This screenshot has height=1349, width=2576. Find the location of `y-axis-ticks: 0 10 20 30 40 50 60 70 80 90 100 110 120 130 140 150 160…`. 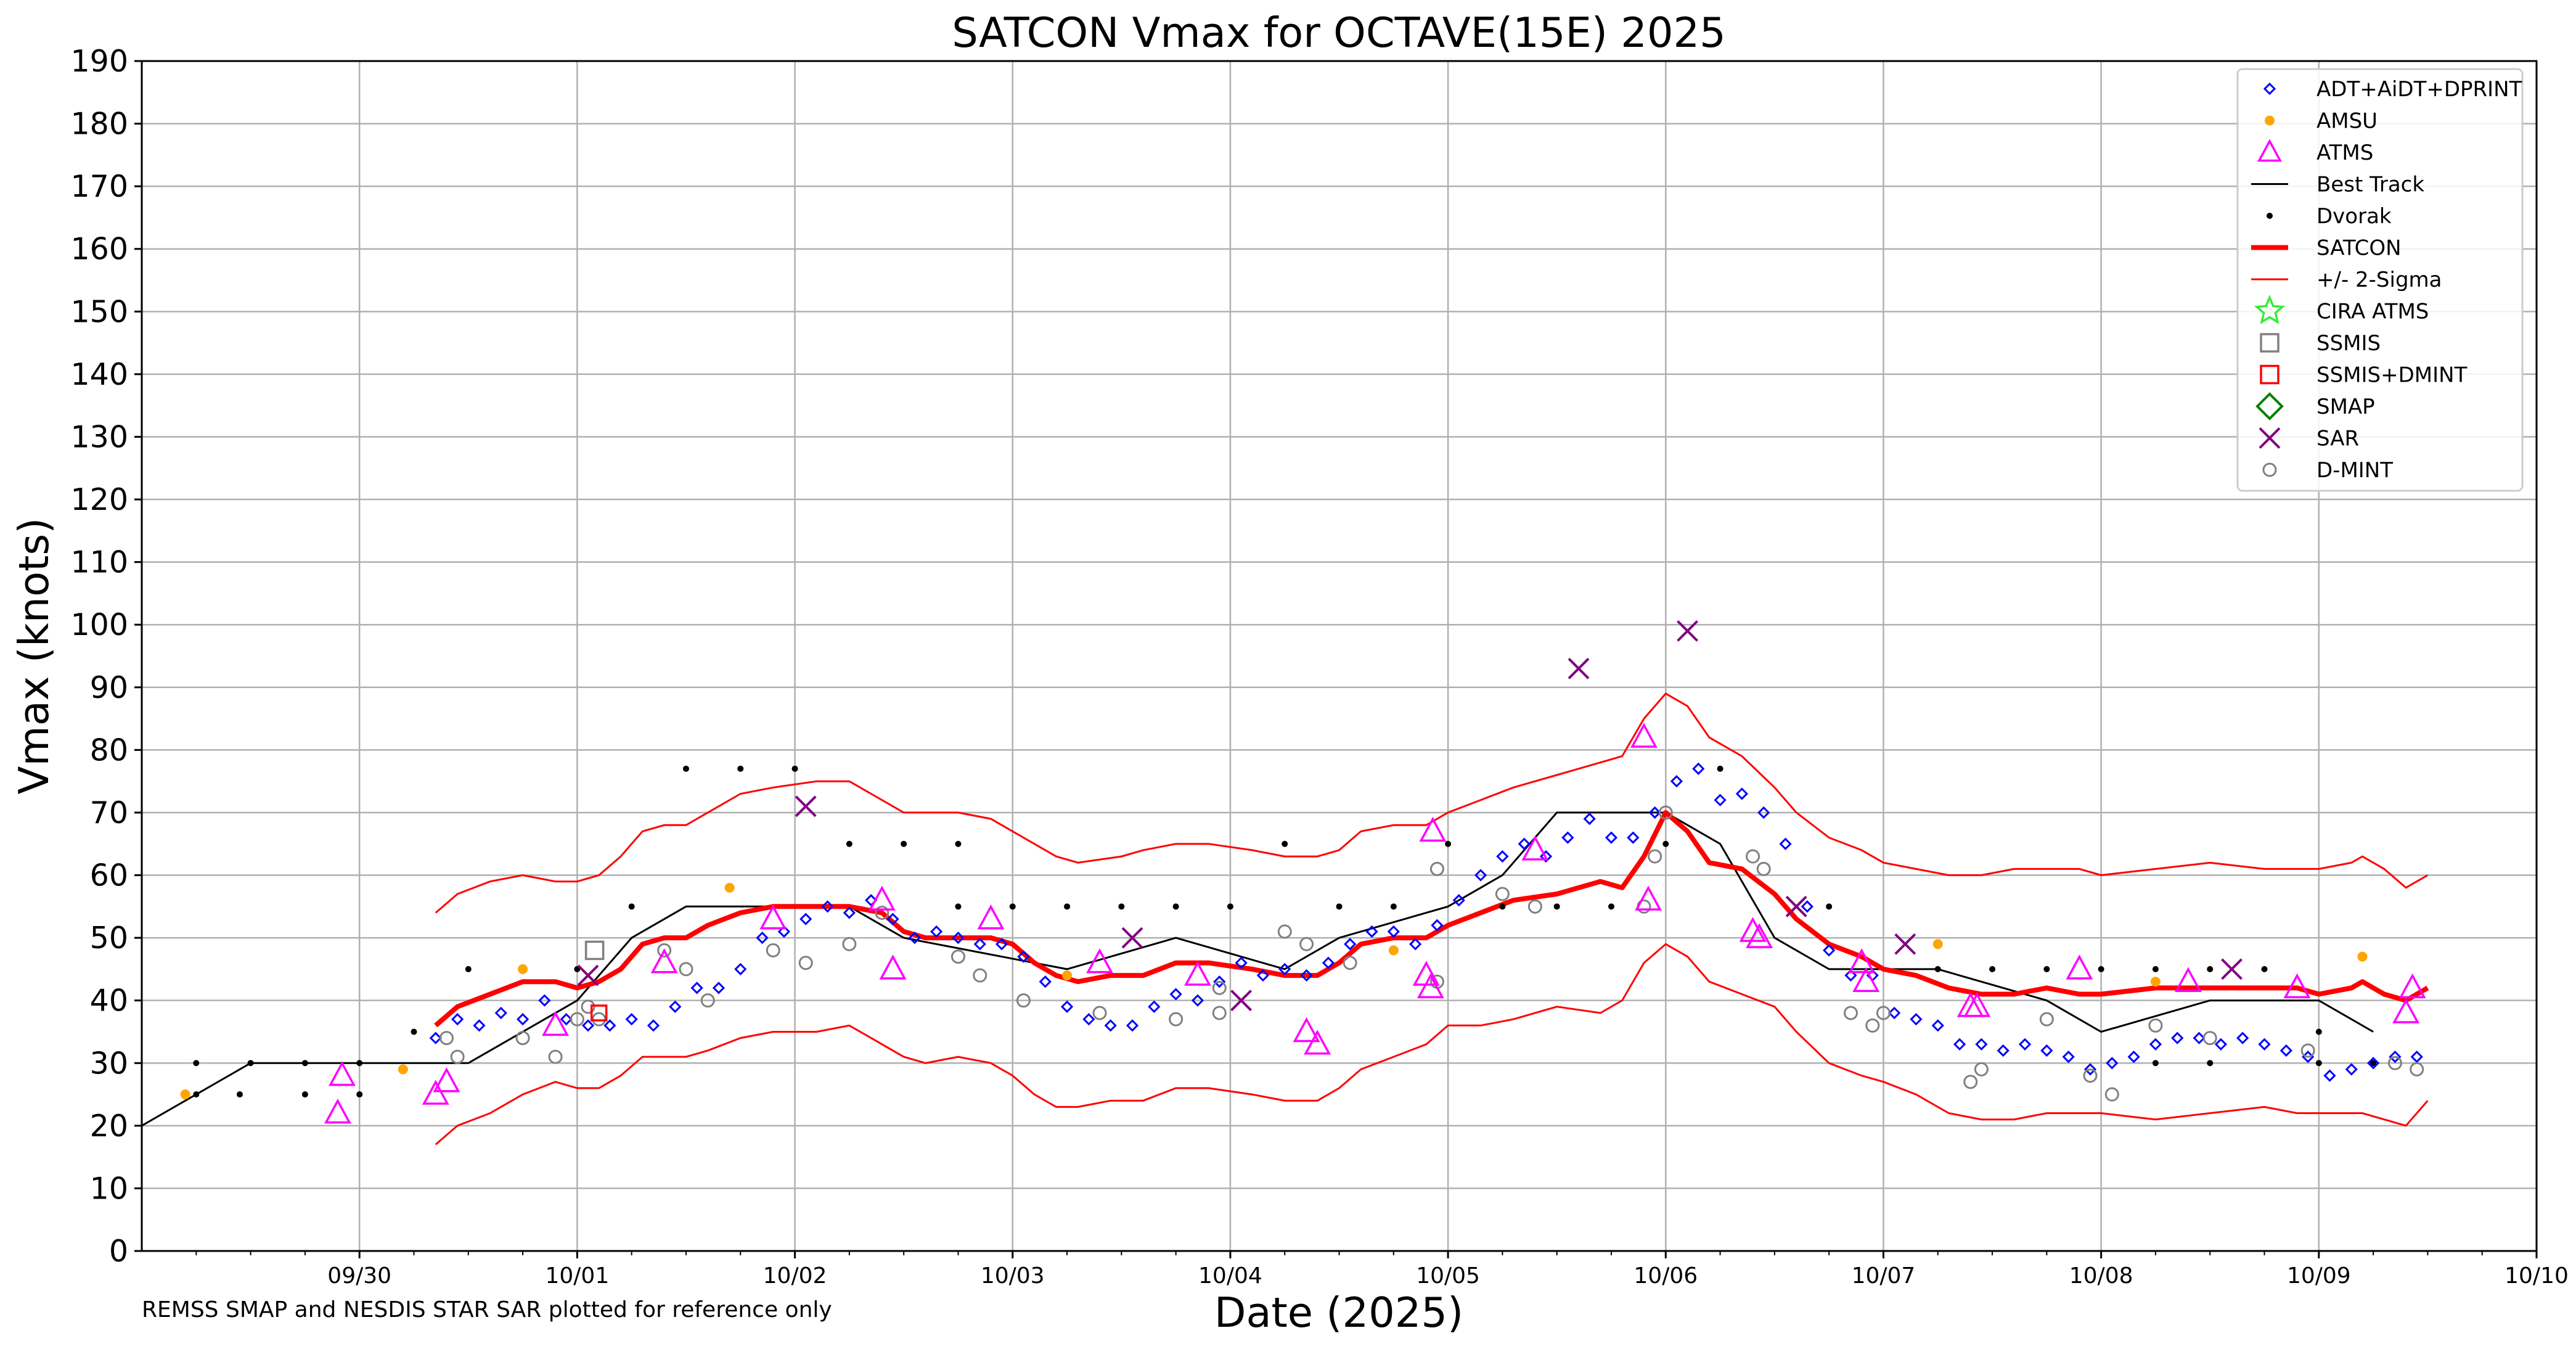

y-axis-ticks: 0 10 20 30 40 50 60 70 80 90 100 110 120 130 140 150 160… is located at coordinates (106, 656).